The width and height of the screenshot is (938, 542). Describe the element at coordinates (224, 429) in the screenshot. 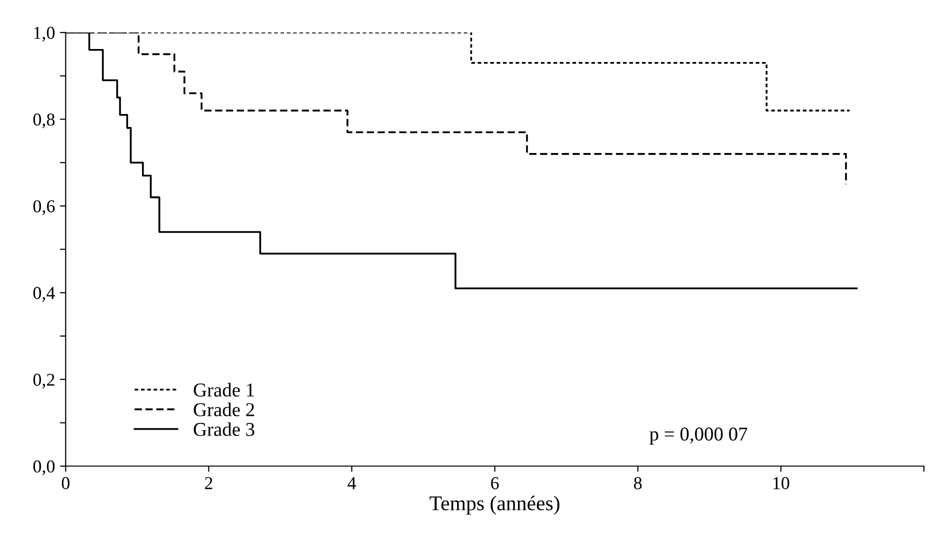

I see `legend-label: Grade 3` at that location.